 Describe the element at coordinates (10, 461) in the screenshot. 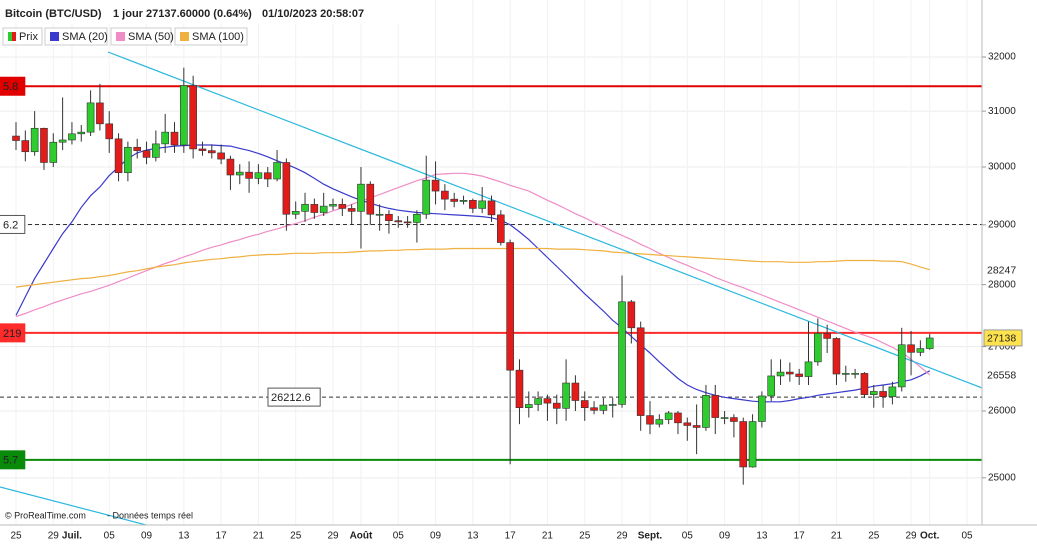

I see `level-label: 5.7` at that location.